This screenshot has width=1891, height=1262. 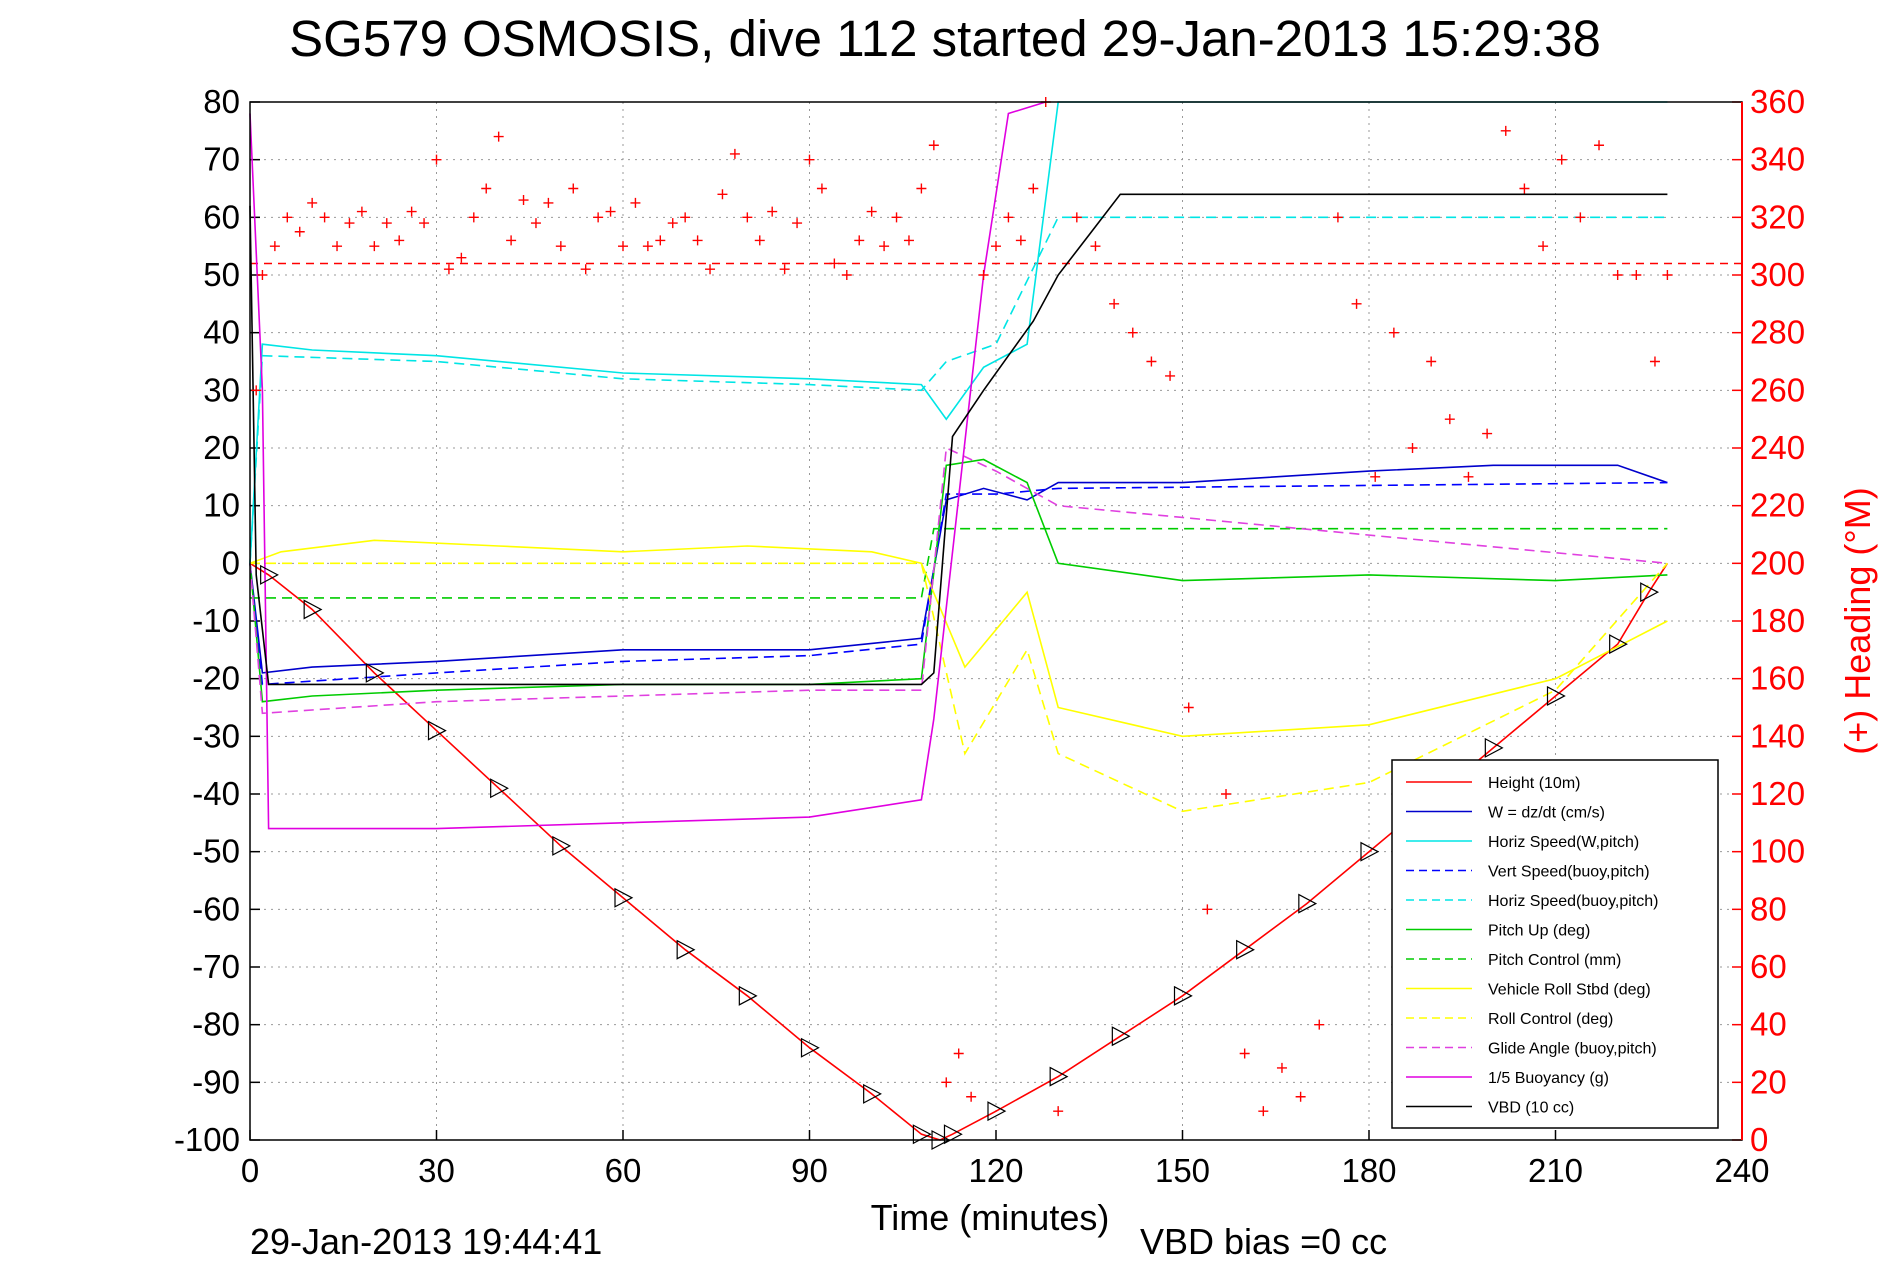 What do you see at coordinates (221, 389) in the screenshot?
I see `y-tick-label: 30` at bounding box center [221, 389].